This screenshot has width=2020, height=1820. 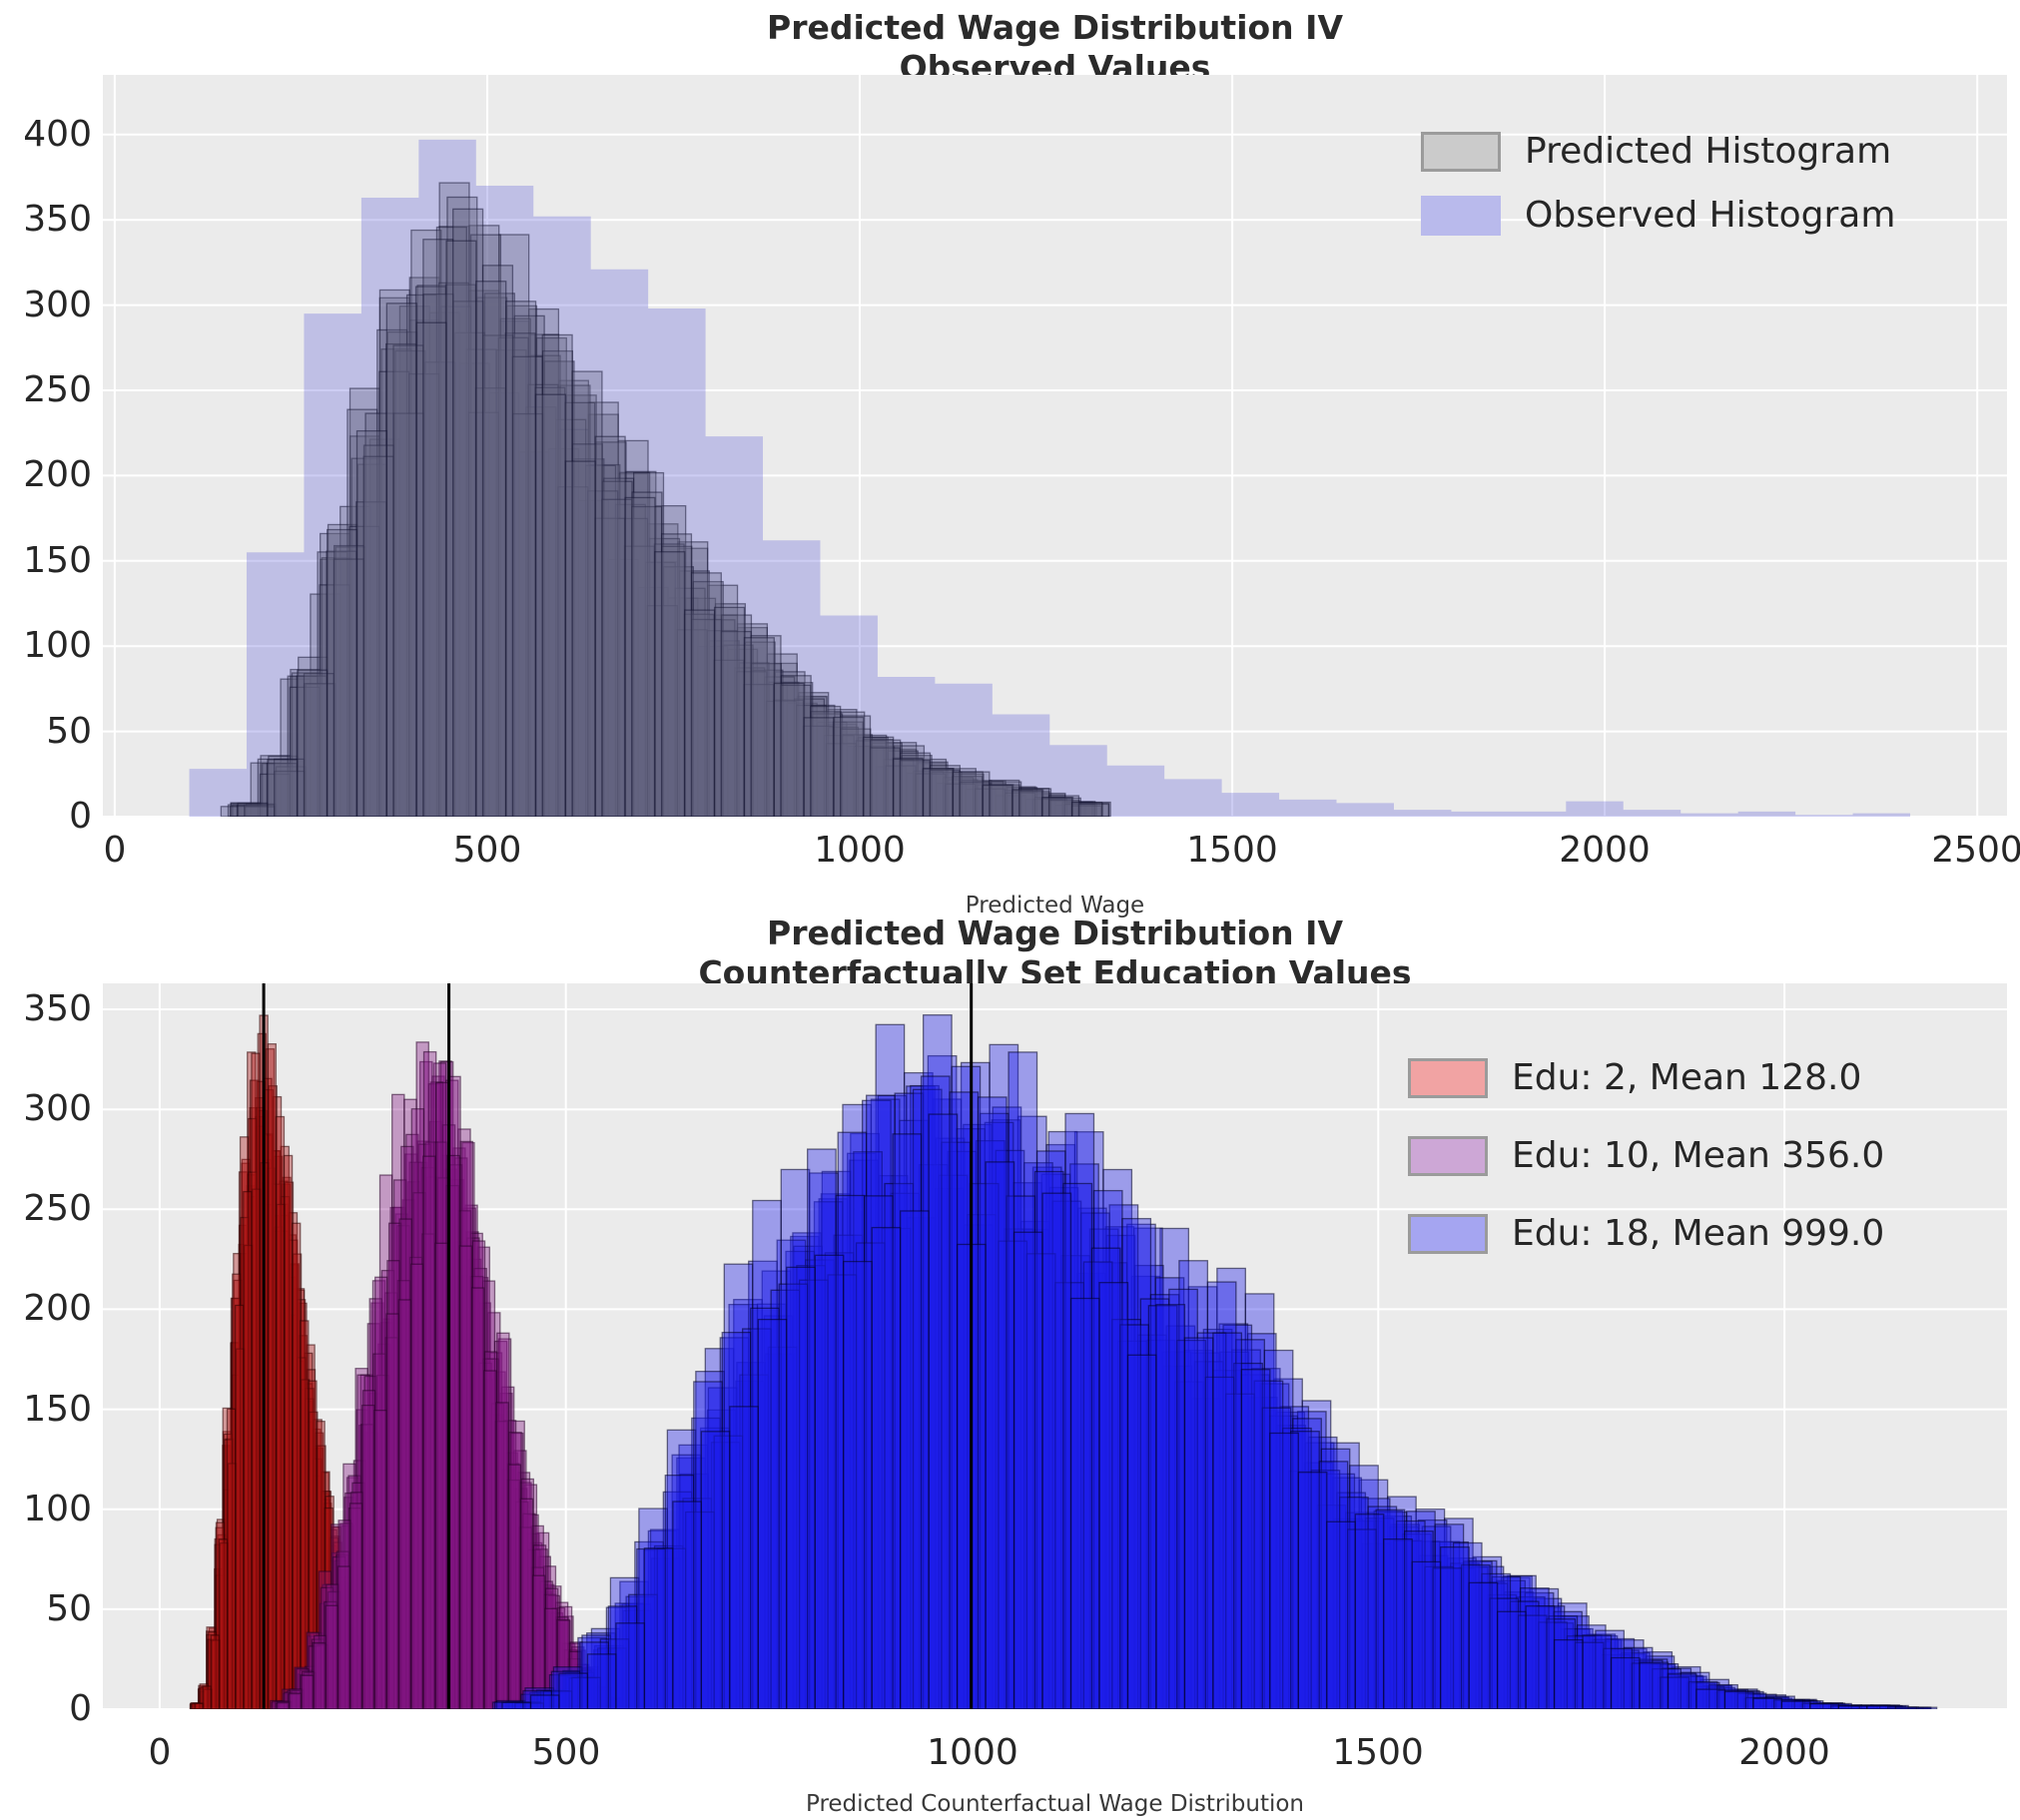 What do you see at coordinates (1975, 850) in the screenshot?
I see `x-tick-label: 2500` at bounding box center [1975, 850].